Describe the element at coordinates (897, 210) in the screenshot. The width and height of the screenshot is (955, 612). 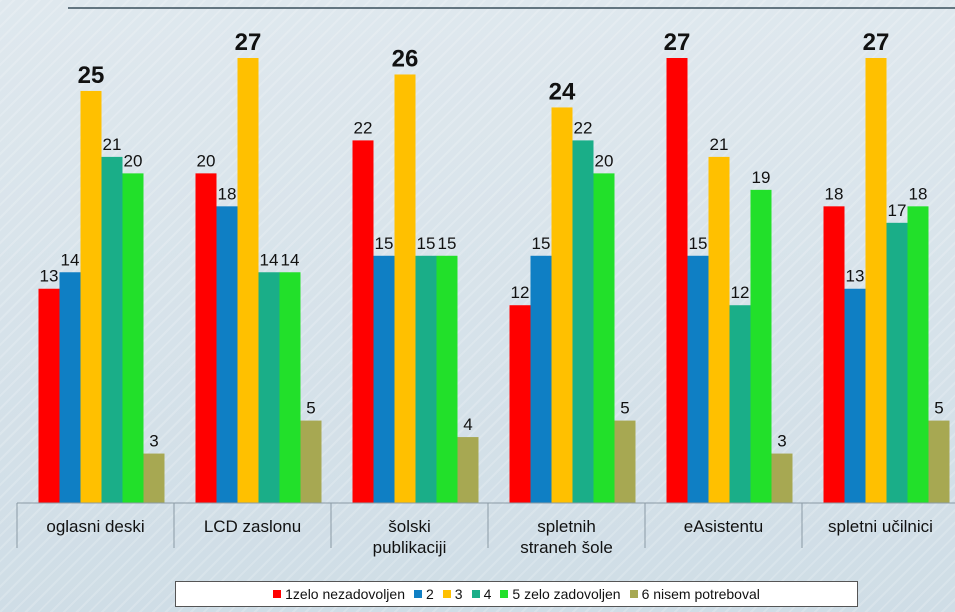
I see `data-label: 17` at that location.